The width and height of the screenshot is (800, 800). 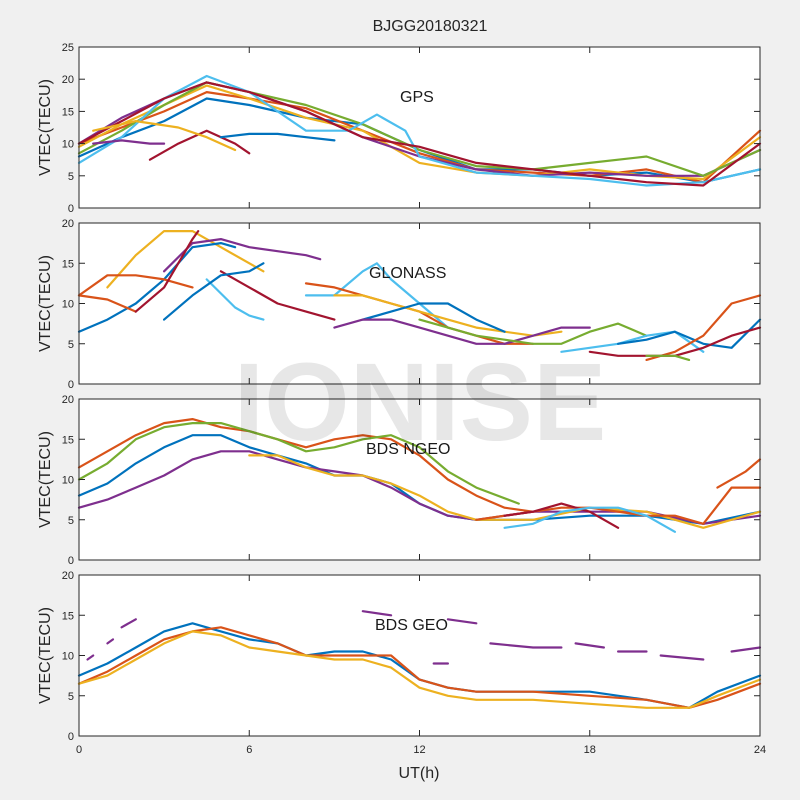 I want to click on x-tick-label: 0, so click(x=79, y=750).